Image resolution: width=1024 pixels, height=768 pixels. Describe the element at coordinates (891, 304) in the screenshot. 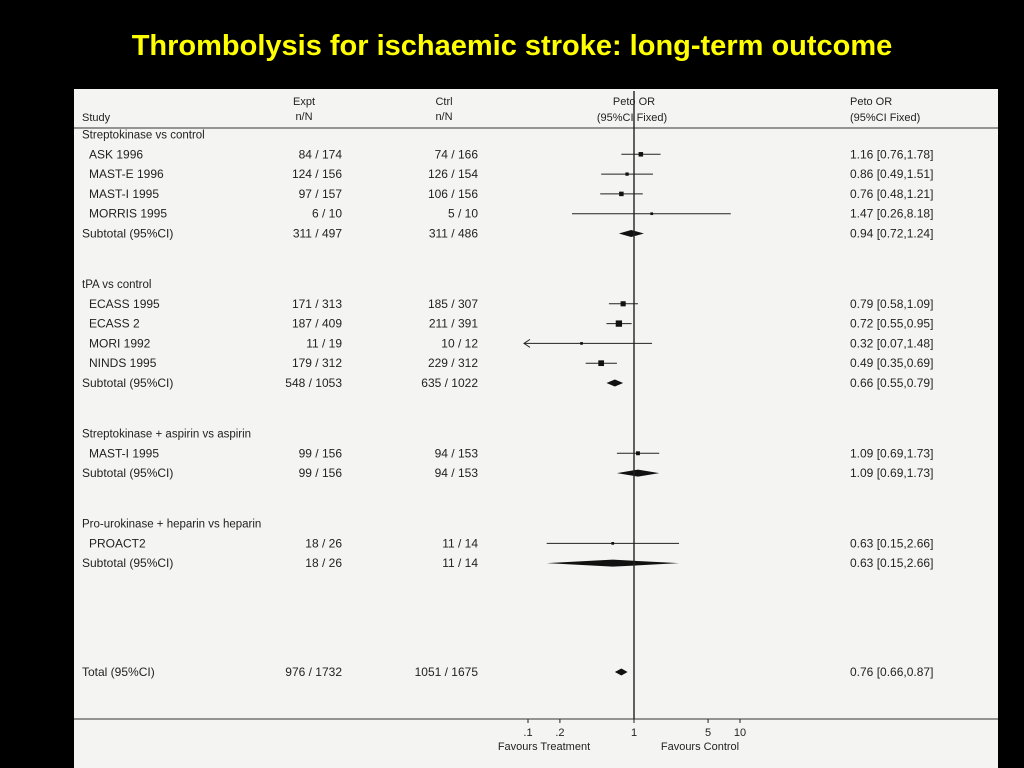

I see `or-ci-text: 0.79 [0.58,1.09]` at that location.